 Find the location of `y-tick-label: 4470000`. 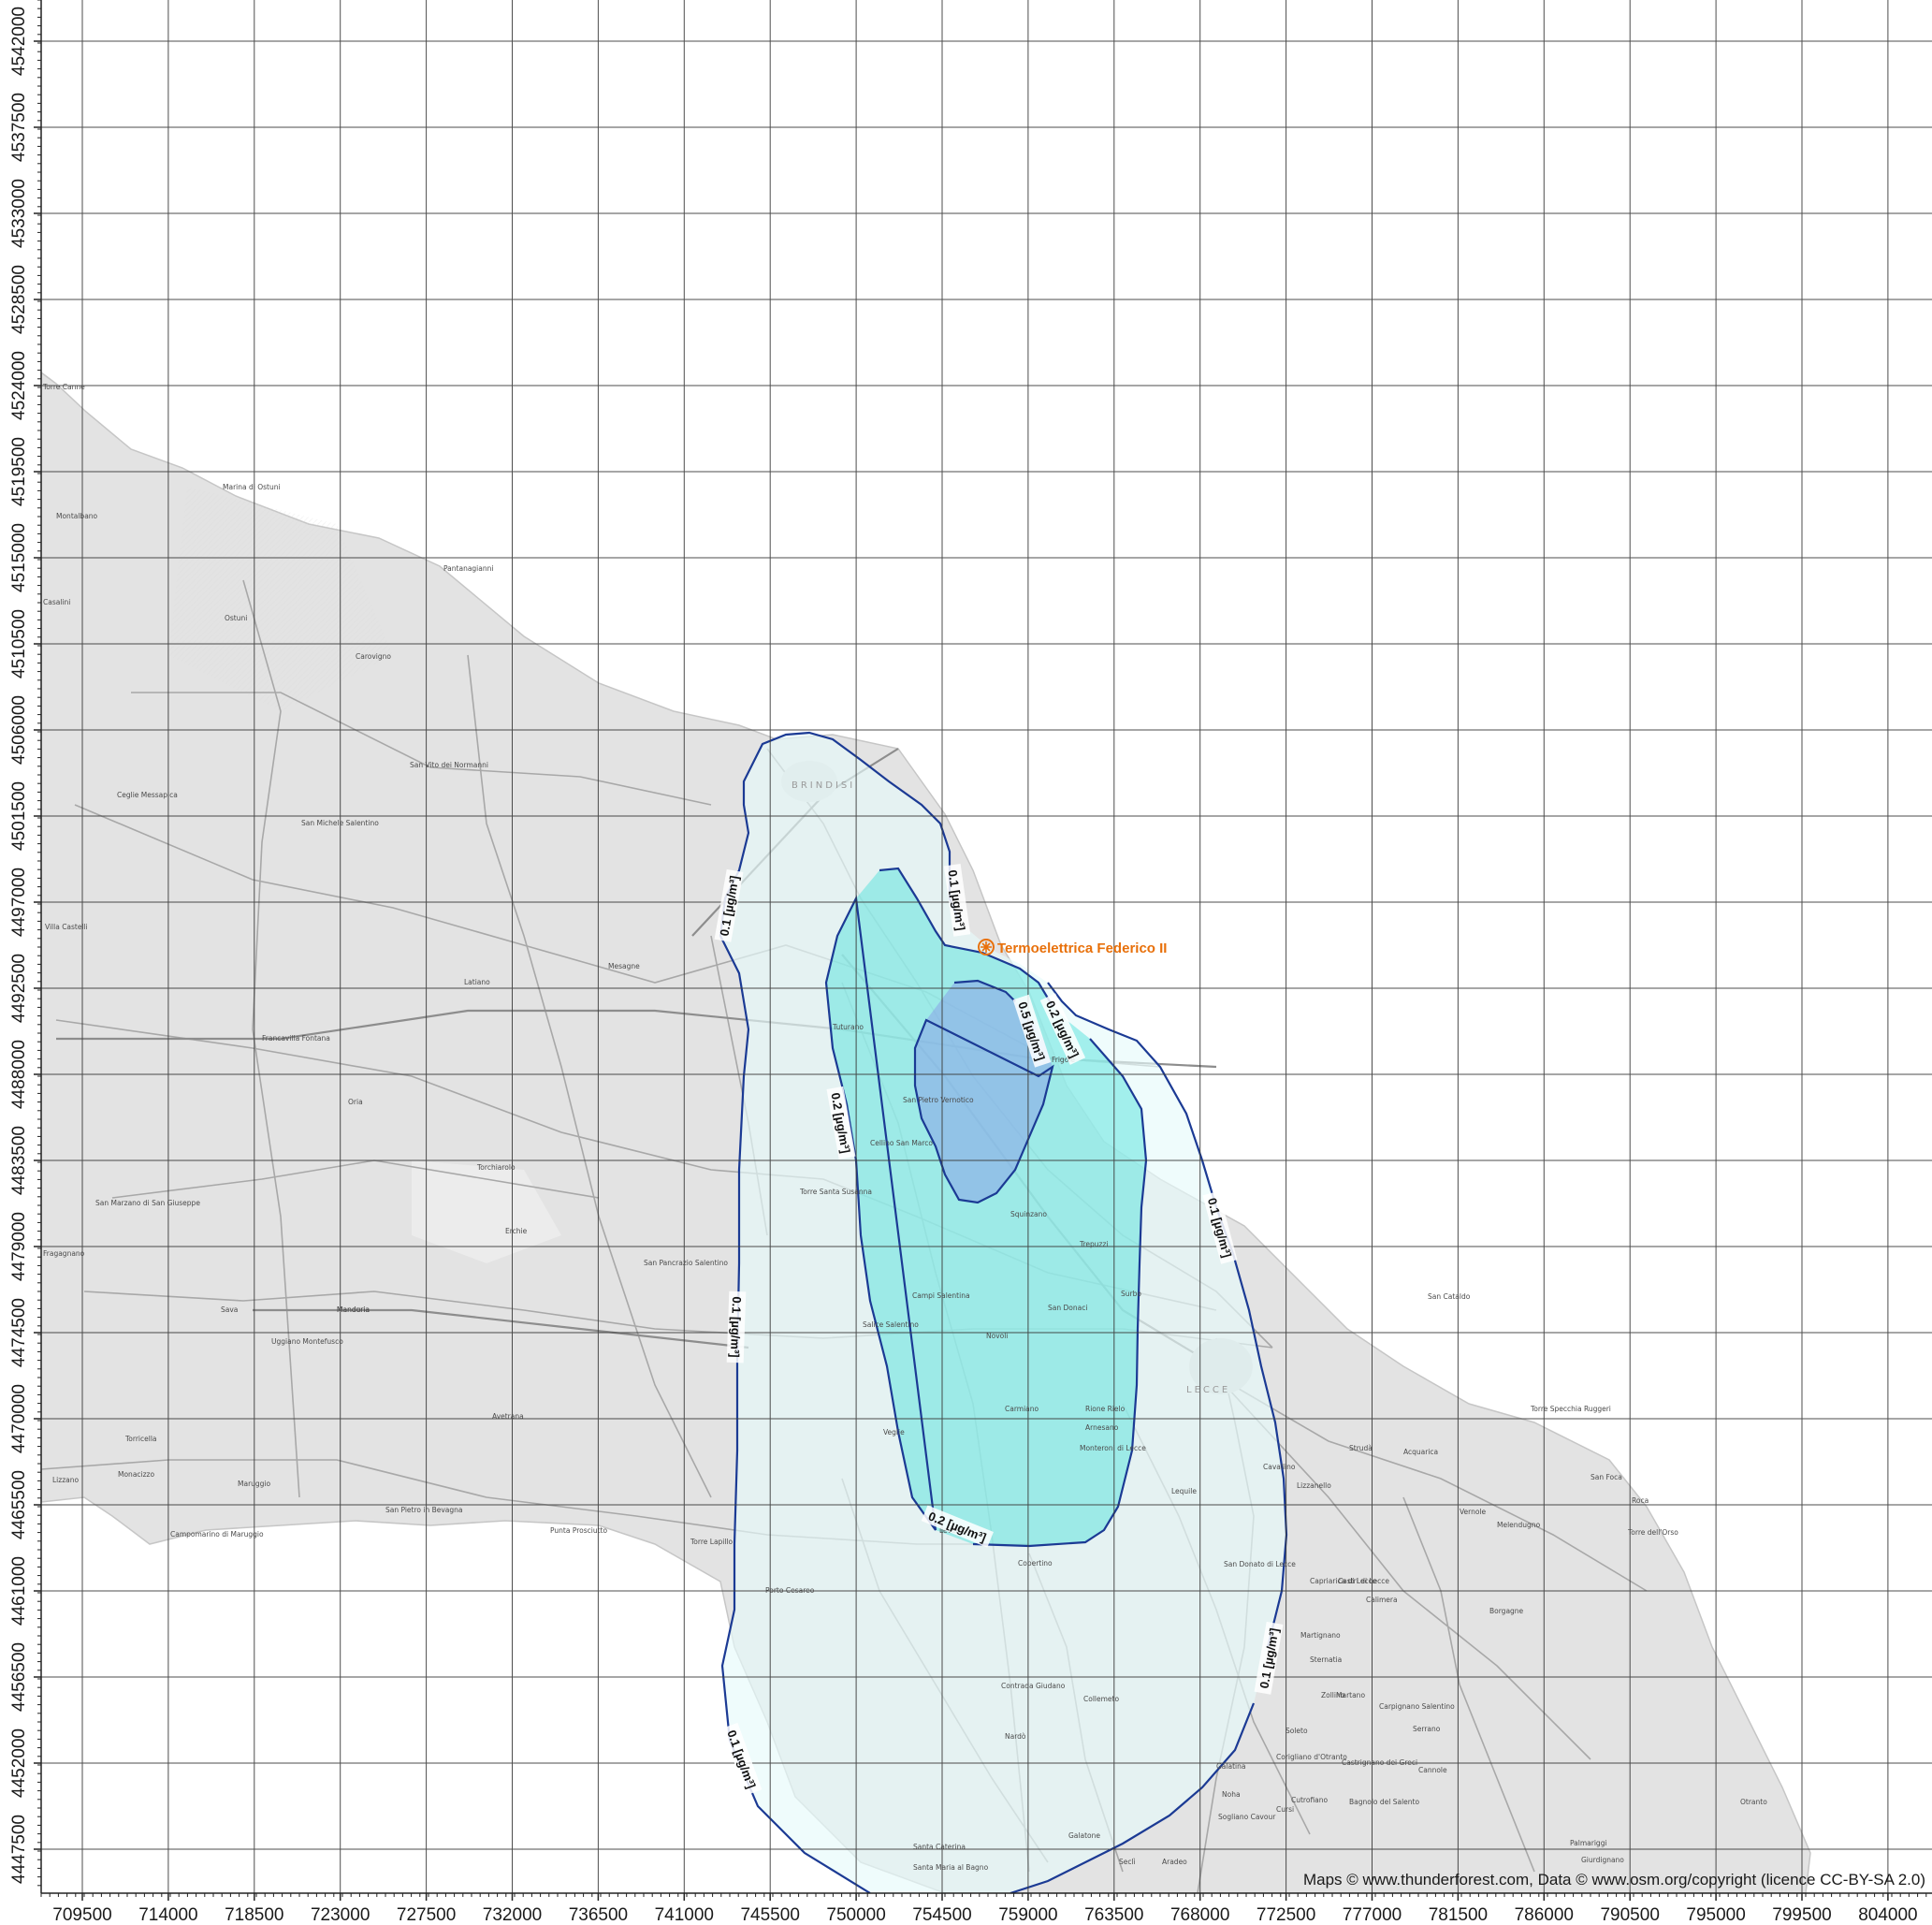

y-tick-label: 4470000 is located at coordinates (19, 1418).